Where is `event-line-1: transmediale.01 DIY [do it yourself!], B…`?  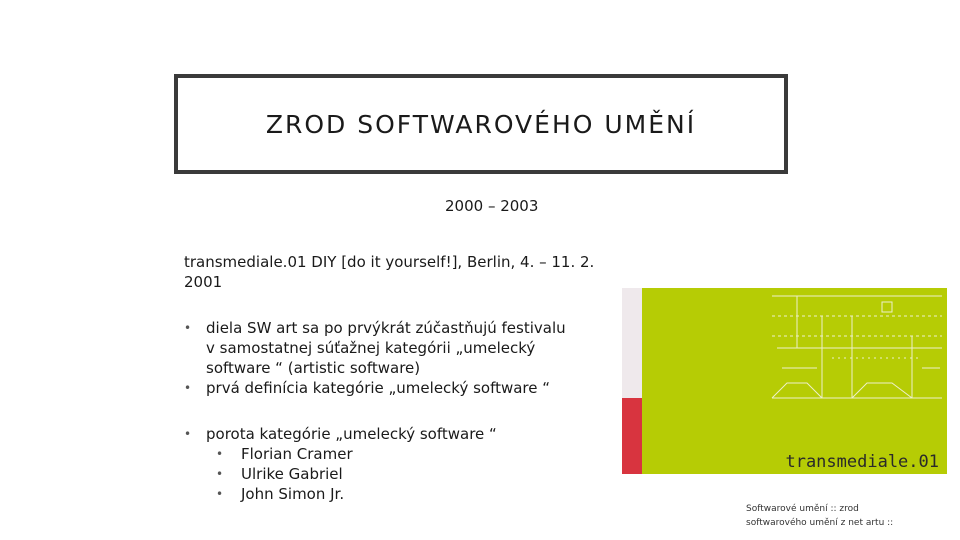 event-line-1: transmediale.01 DIY [do it yourself!], B… is located at coordinates (389, 262).